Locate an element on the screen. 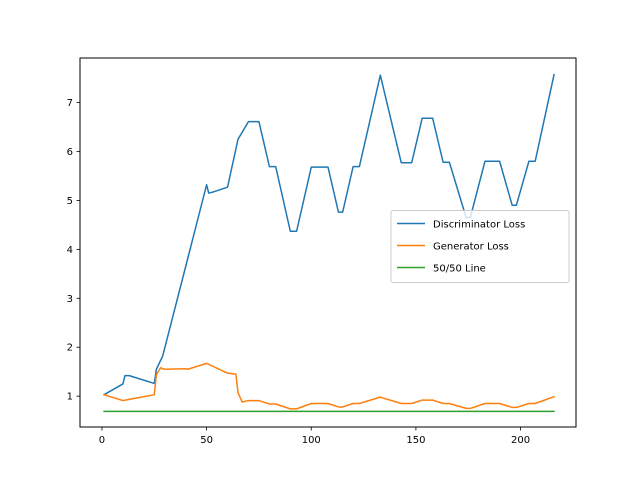 The height and width of the screenshot is (480, 640). y-tick-label: 4 is located at coordinates (70, 250).